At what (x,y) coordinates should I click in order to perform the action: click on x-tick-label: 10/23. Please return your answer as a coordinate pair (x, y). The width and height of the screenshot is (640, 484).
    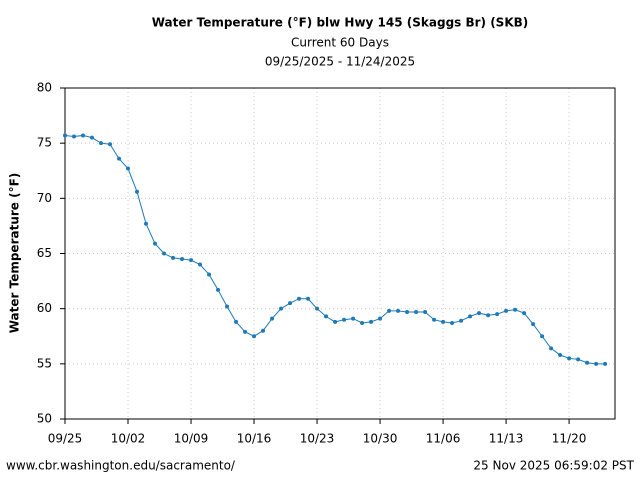
    Looking at the image, I should click on (317, 439).